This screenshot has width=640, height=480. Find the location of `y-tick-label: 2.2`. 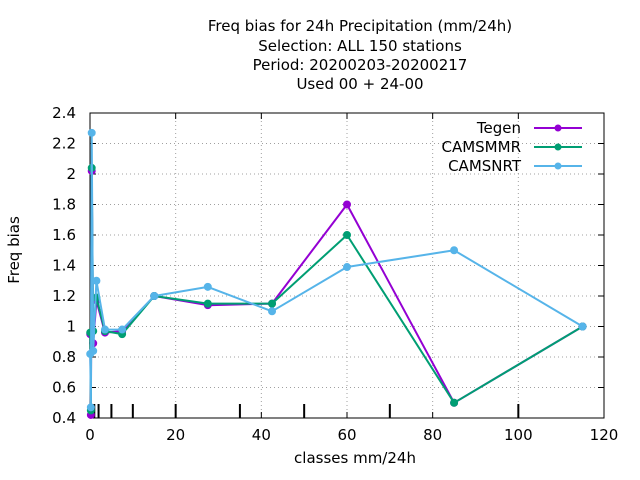

y-tick-label: 2.2 is located at coordinates (64, 144).